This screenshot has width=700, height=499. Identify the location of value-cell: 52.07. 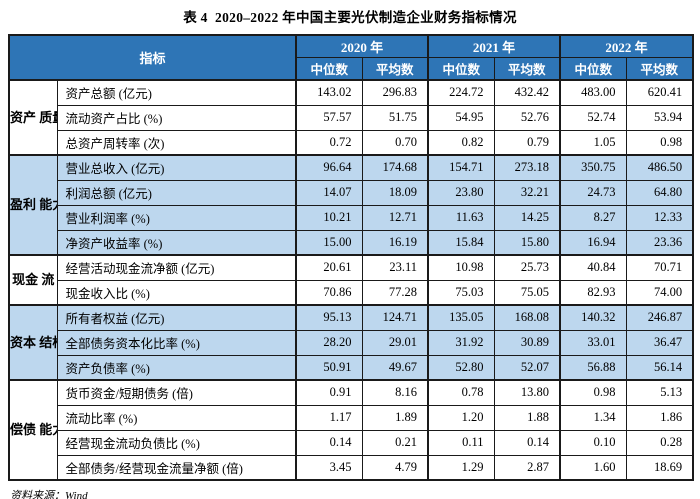
(527, 367).